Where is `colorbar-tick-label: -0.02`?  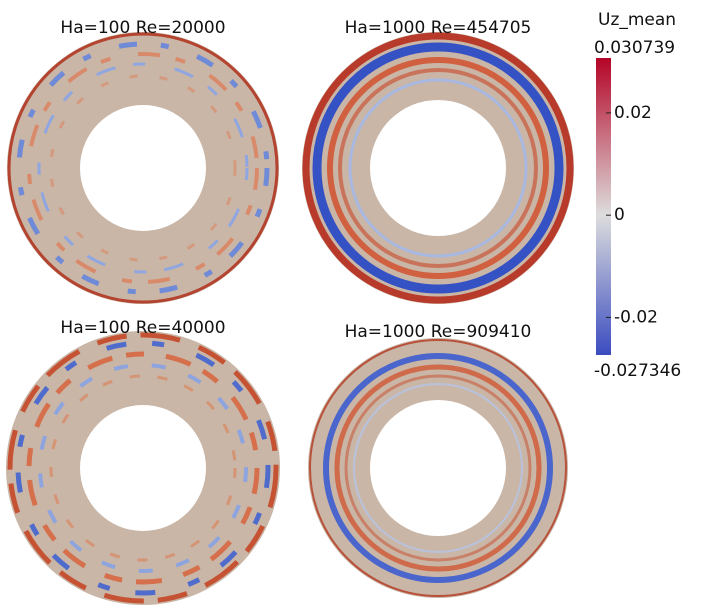 colorbar-tick-label: -0.02 is located at coordinates (636, 317).